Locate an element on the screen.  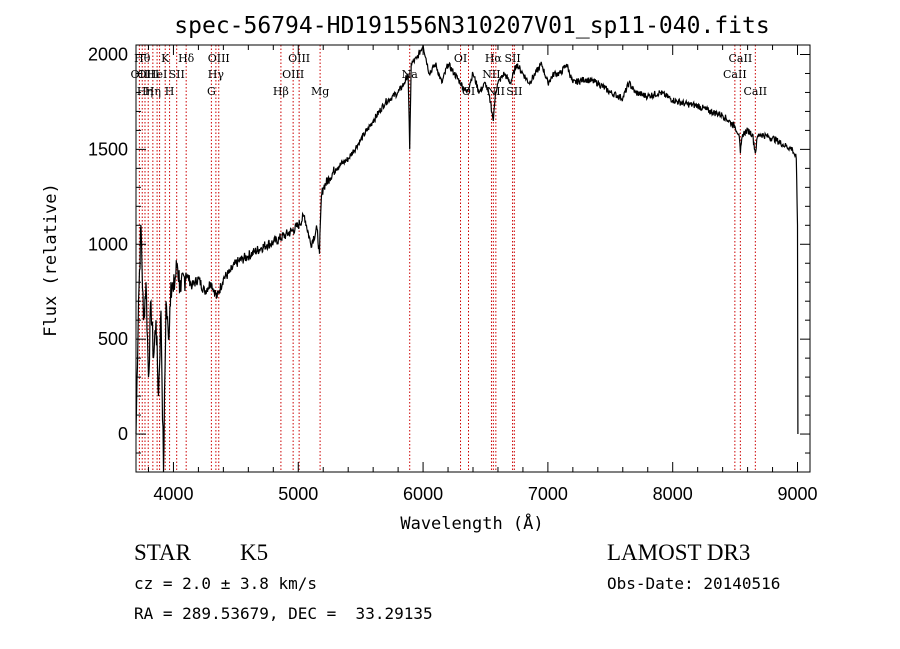
survey-name: LAMOST DR3 is located at coordinates (679, 552).